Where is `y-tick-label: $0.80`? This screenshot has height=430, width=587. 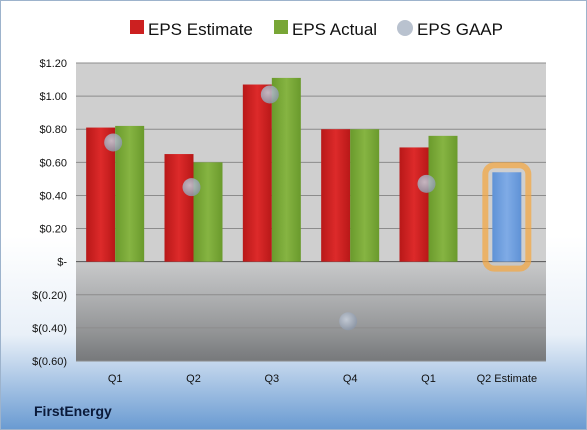 y-tick-label: $0.80 is located at coordinates (53, 130).